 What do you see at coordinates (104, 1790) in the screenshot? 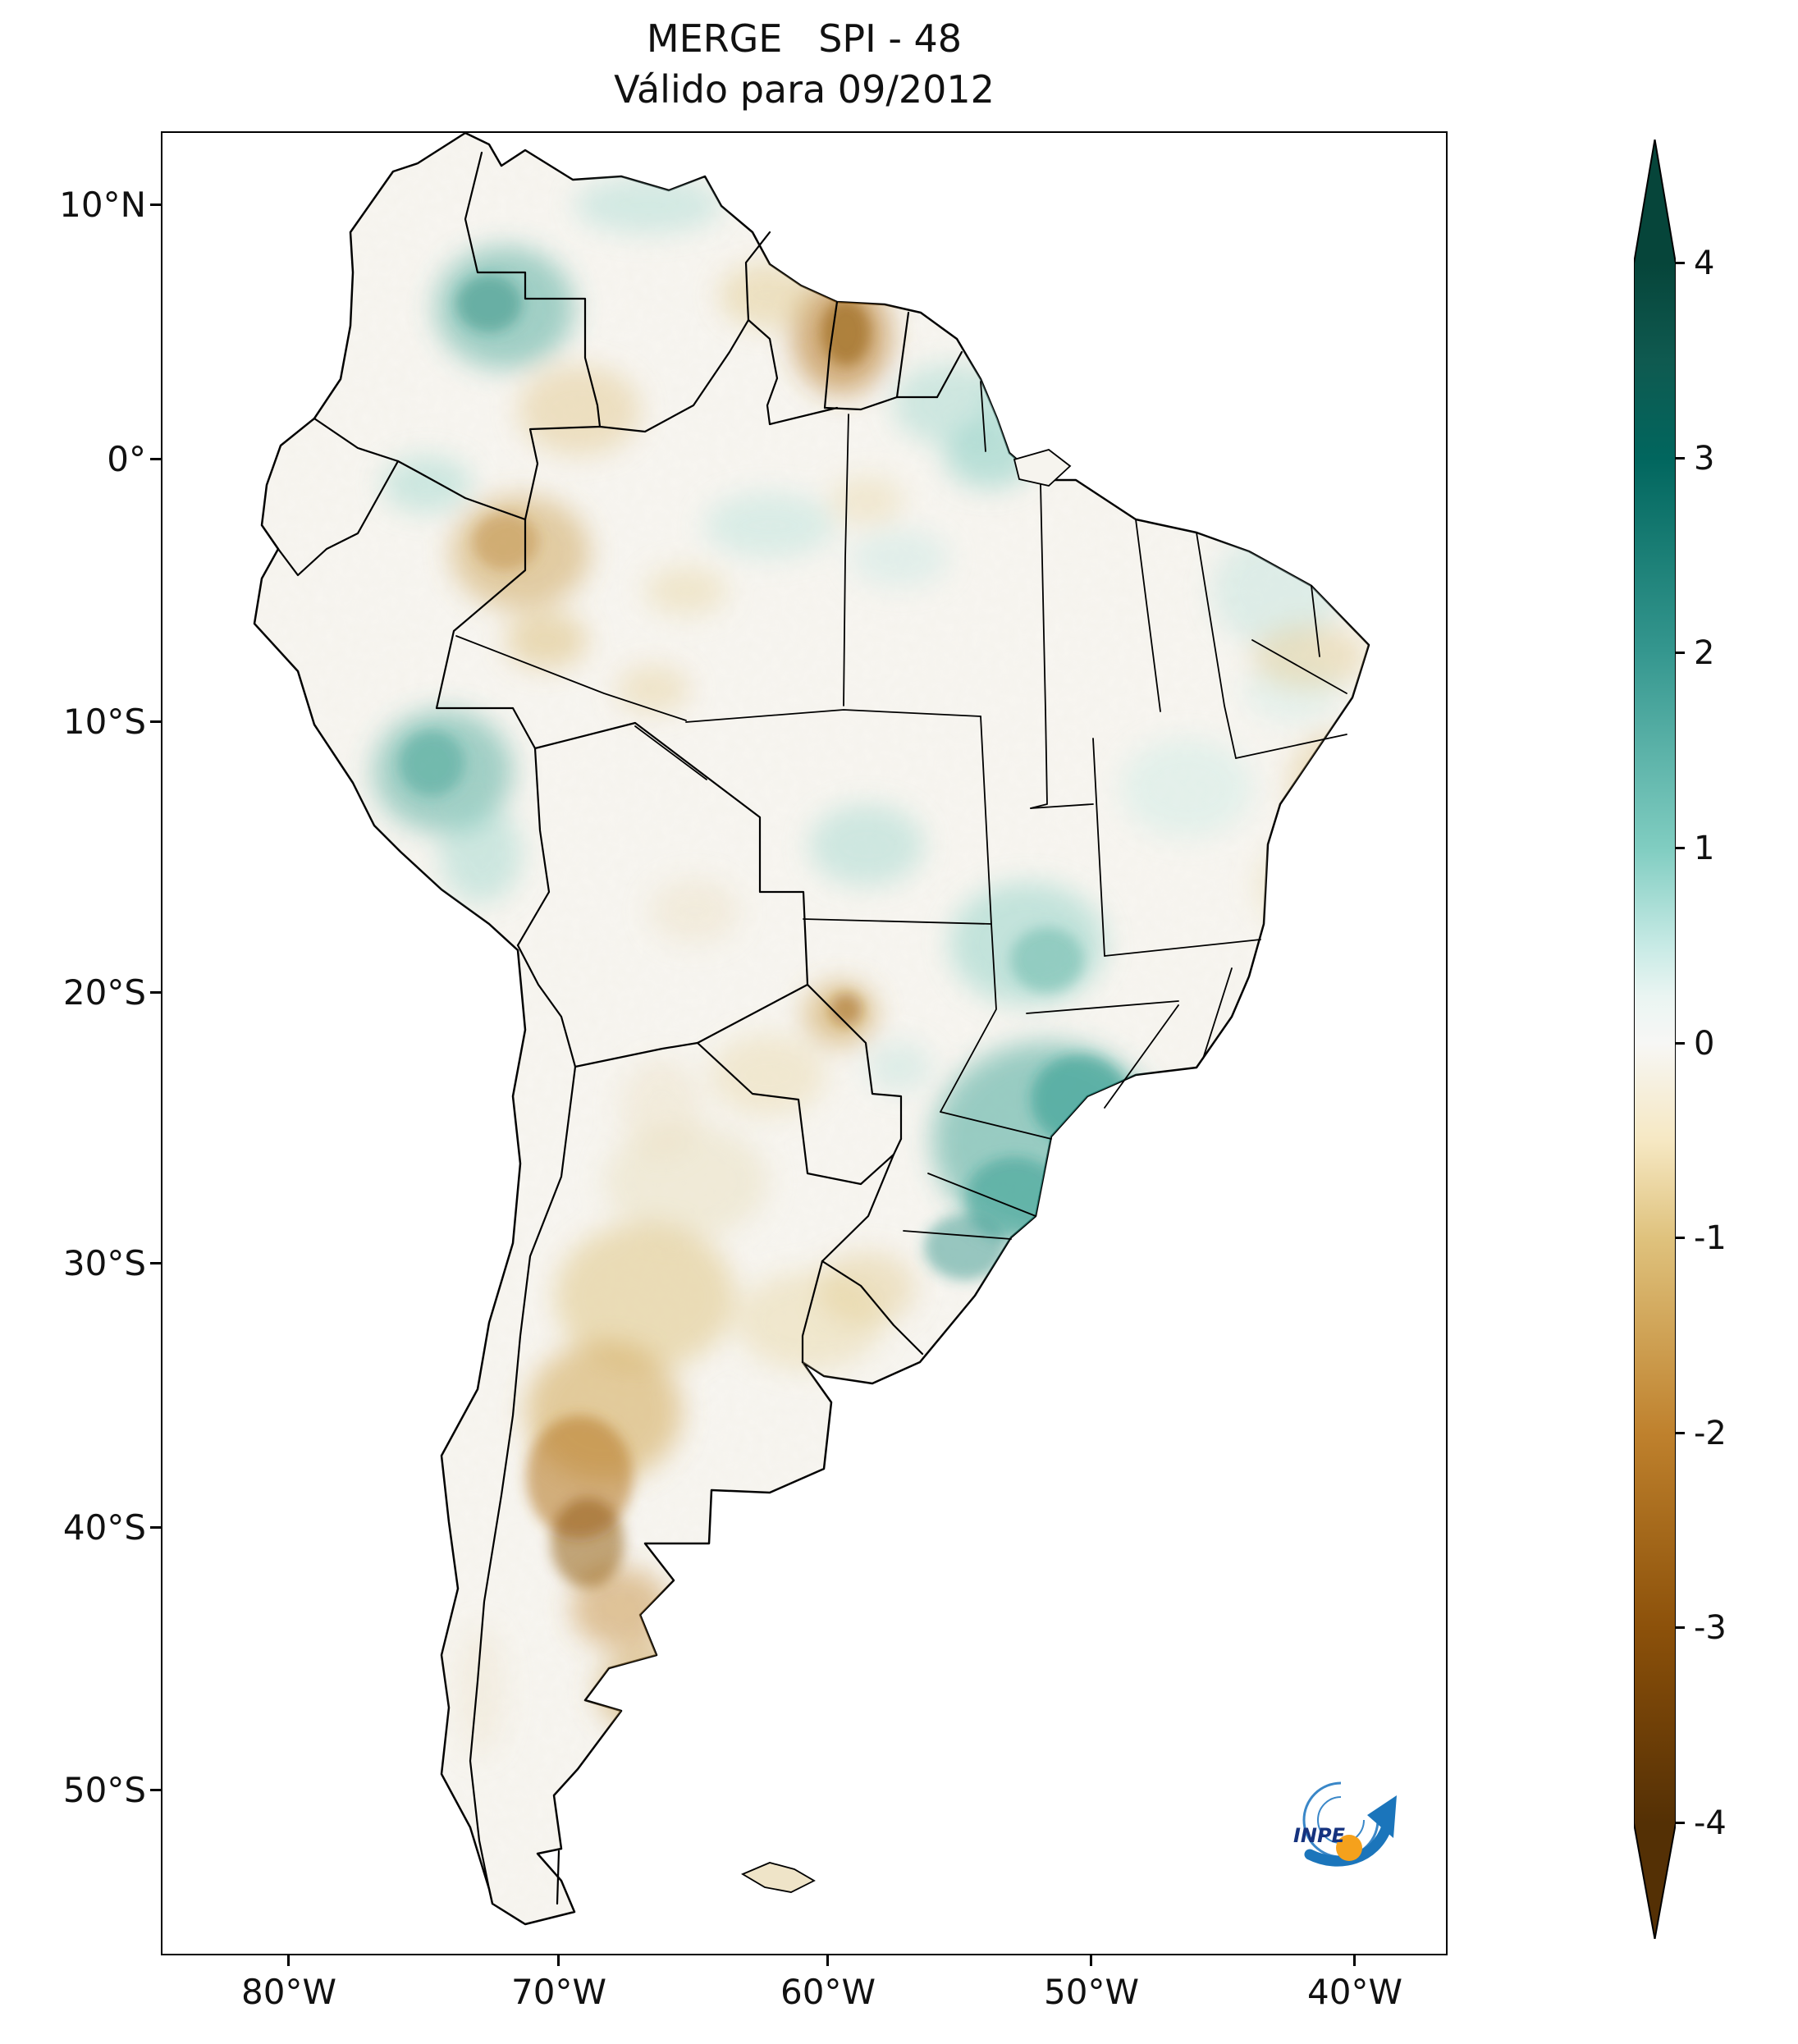
I see `lat-tick-label: 50°S` at bounding box center [104, 1790].